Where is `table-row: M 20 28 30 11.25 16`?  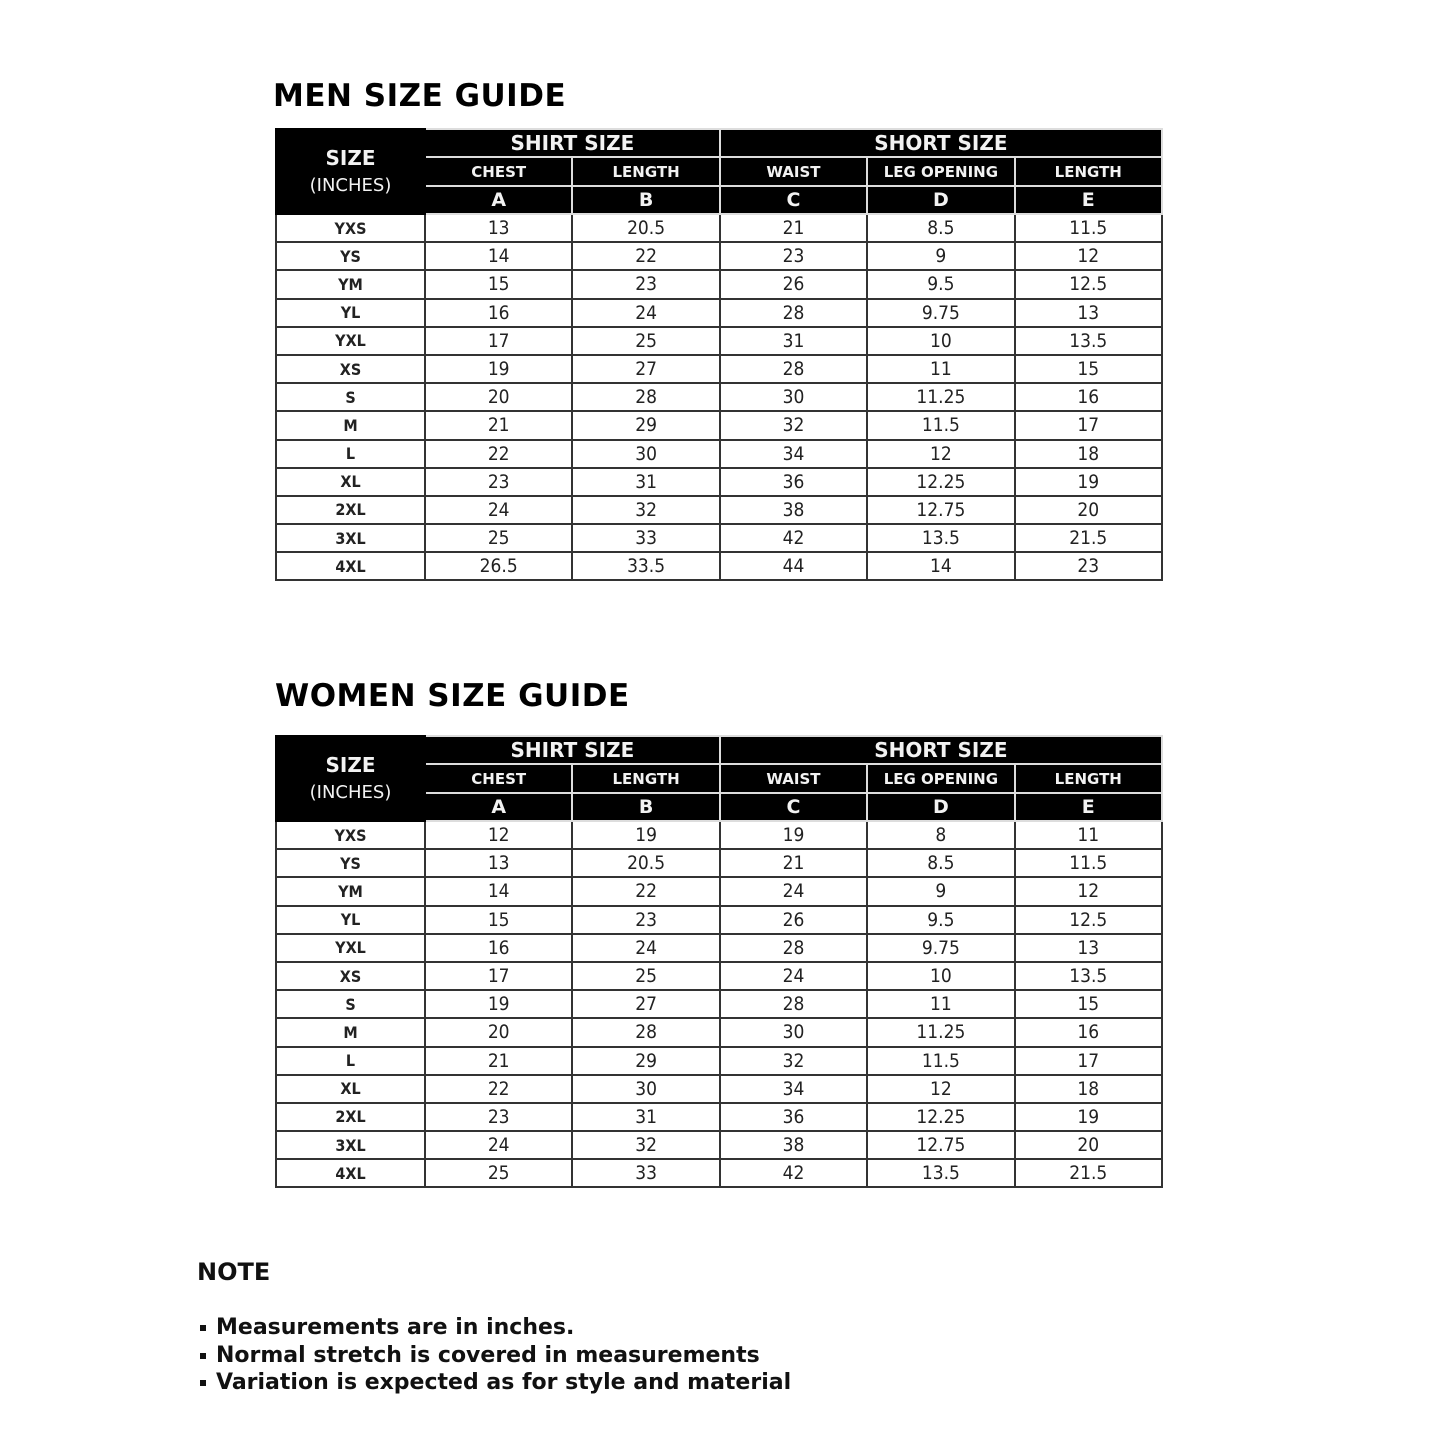
table-row: M 20 28 30 11.25 16 is located at coordinates (719, 1032).